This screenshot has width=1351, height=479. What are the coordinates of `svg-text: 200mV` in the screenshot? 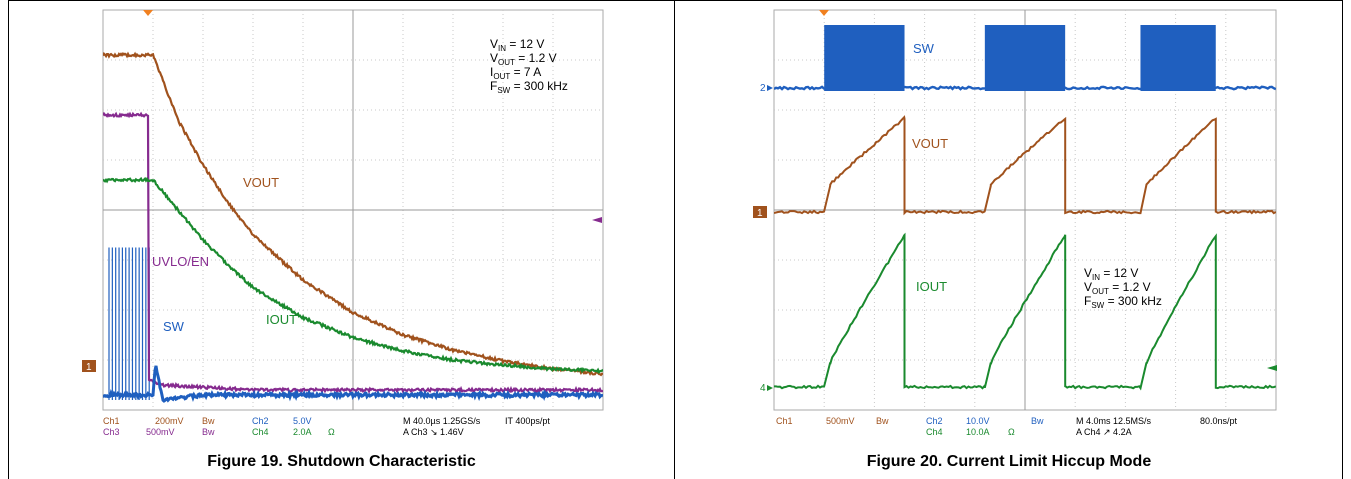 It's located at (169, 421).